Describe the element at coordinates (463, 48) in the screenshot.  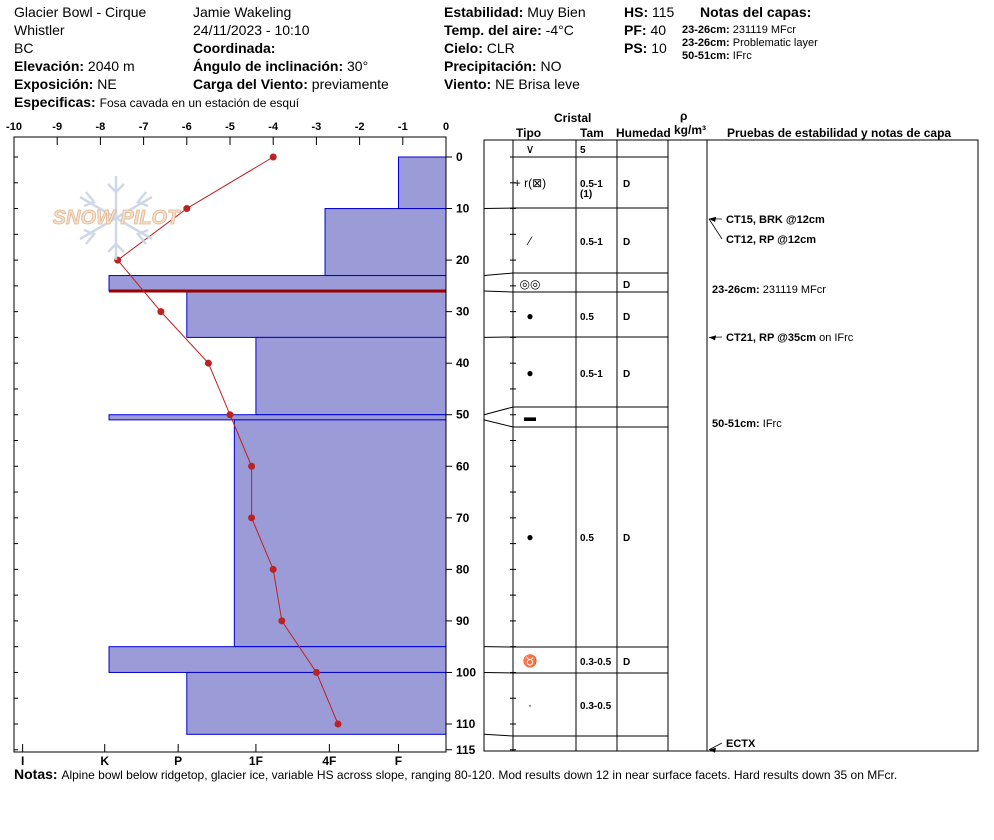
I see `sky-label: Cielo:` at that location.